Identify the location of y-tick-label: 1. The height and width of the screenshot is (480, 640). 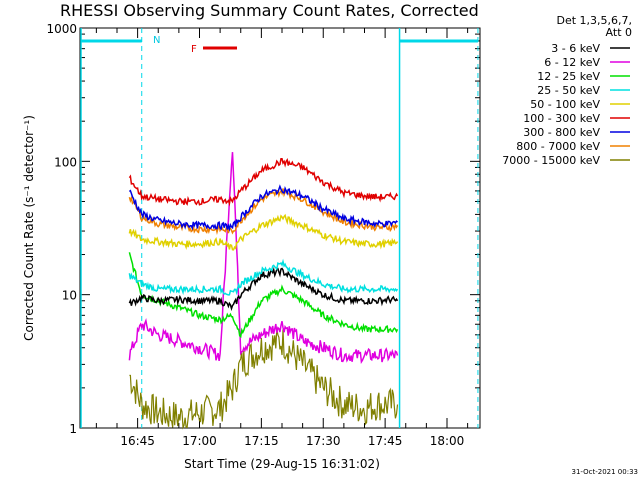
(73, 429).